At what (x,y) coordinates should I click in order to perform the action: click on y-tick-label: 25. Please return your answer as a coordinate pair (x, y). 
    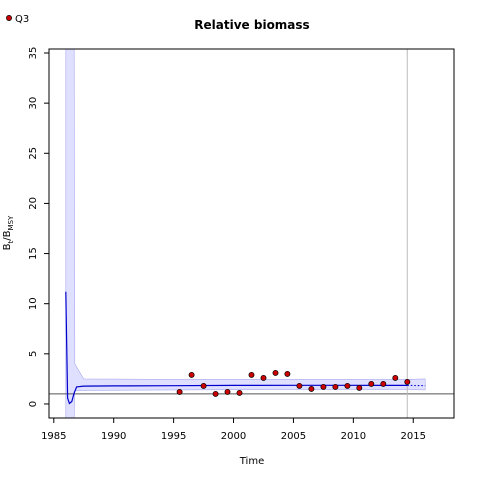
    Looking at the image, I should click on (33, 153).